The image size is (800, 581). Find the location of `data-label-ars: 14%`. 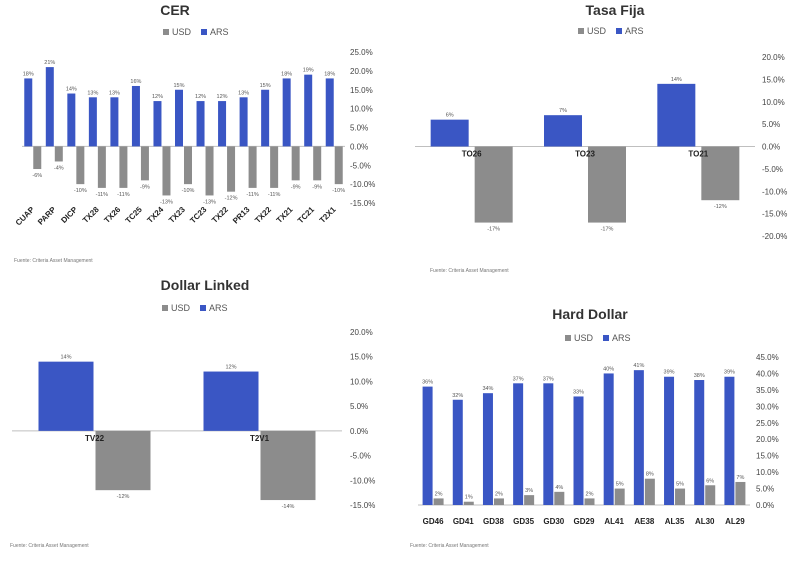

data-label-ars: 14% is located at coordinates (65, 358).